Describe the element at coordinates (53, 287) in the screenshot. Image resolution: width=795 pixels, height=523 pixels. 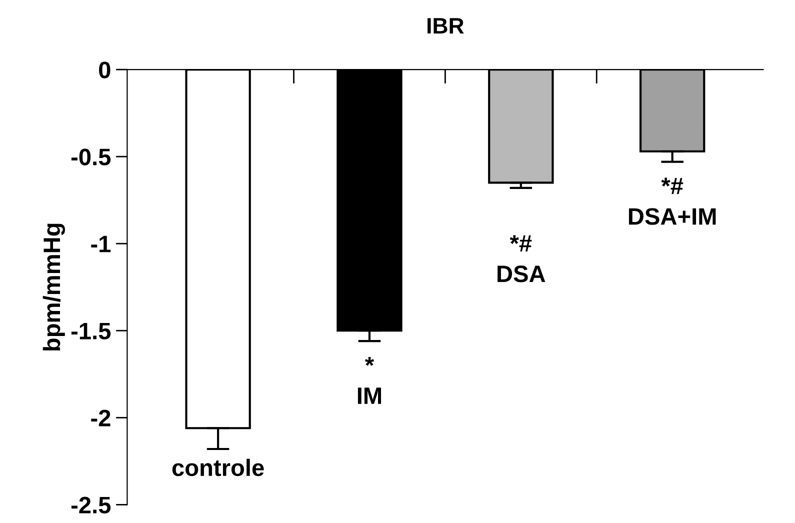
I see `y-axis-title: bpm/mmHg` at that location.